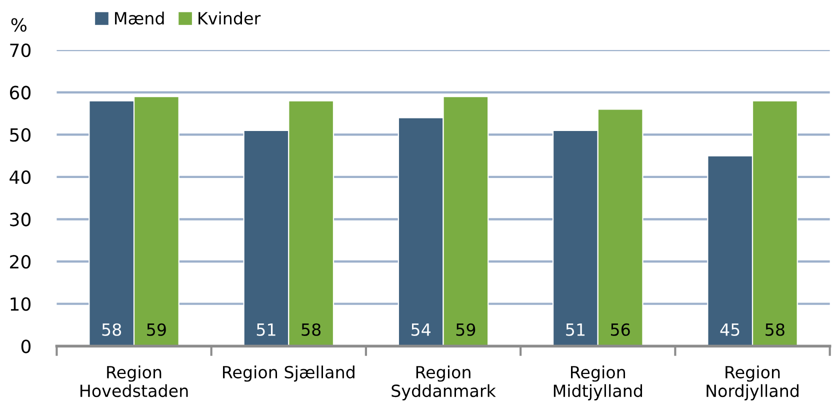 This screenshot has width=834, height=417. What do you see at coordinates (730, 330) in the screenshot?
I see `data-label: 45` at bounding box center [730, 330].